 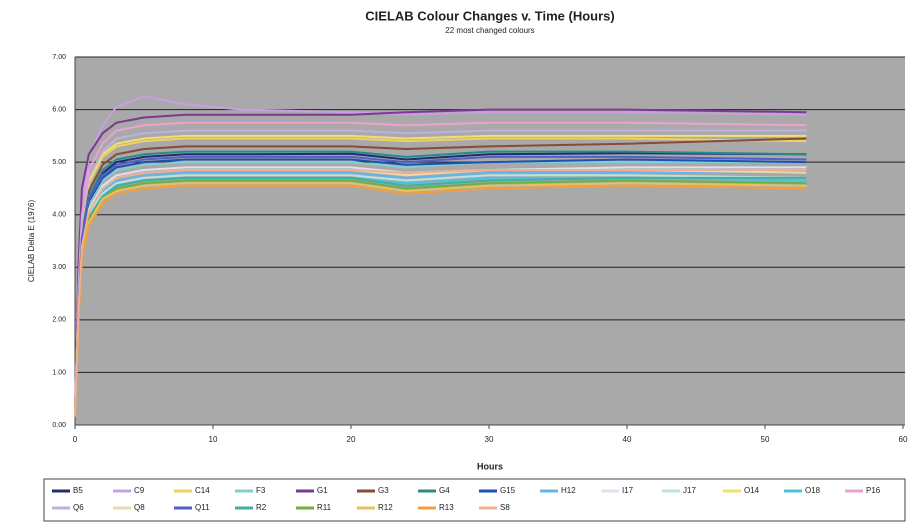 What do you see at coordinates (202, 490) in the screenshot?
I see `legend-label: C14` at bounding box center [202, 490].